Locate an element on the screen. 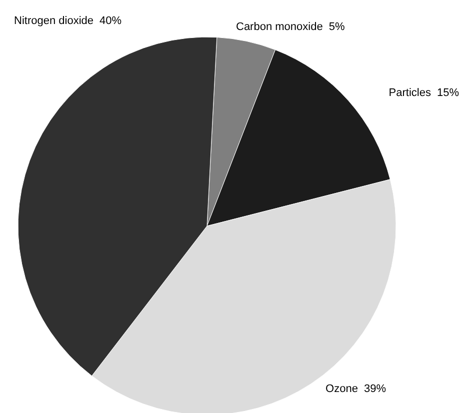 The width and height of the screenshot is (463, 413). data-label: 15% is located at coordinates (448, 93).